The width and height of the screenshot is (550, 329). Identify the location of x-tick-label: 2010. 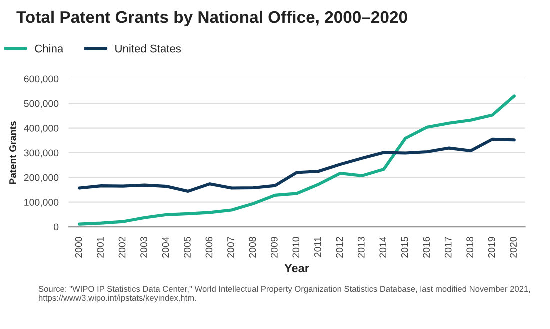
(296, 247).